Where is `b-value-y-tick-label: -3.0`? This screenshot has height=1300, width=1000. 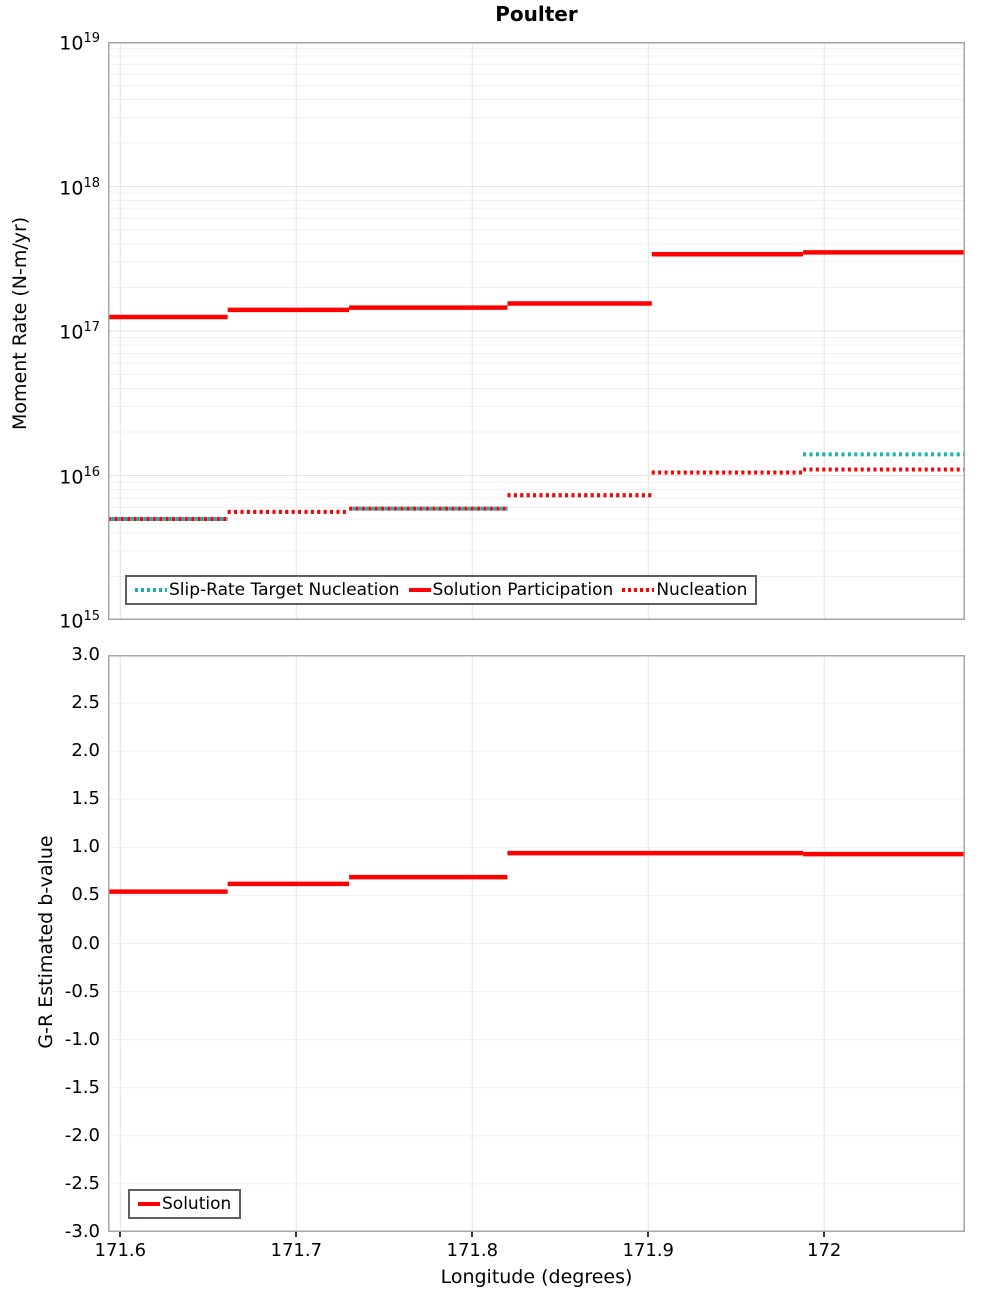
b-value-y-tick-label: -3.0 is located at coordinates (82, 1231).